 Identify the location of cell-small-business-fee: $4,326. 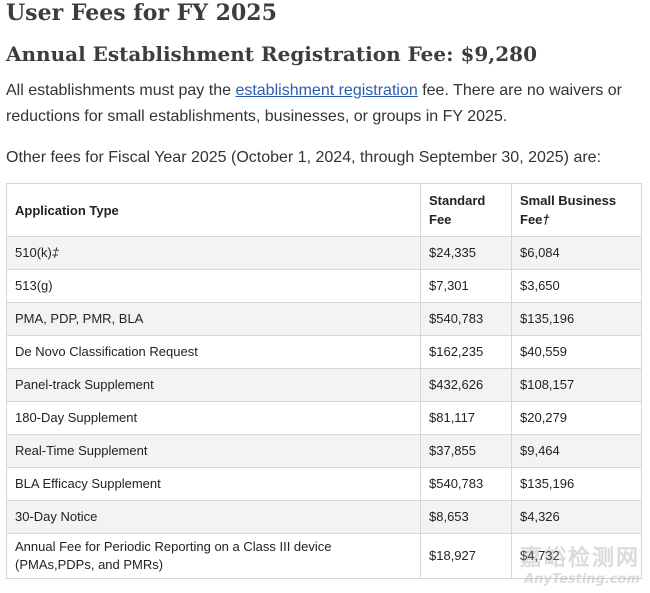
(576, 517).